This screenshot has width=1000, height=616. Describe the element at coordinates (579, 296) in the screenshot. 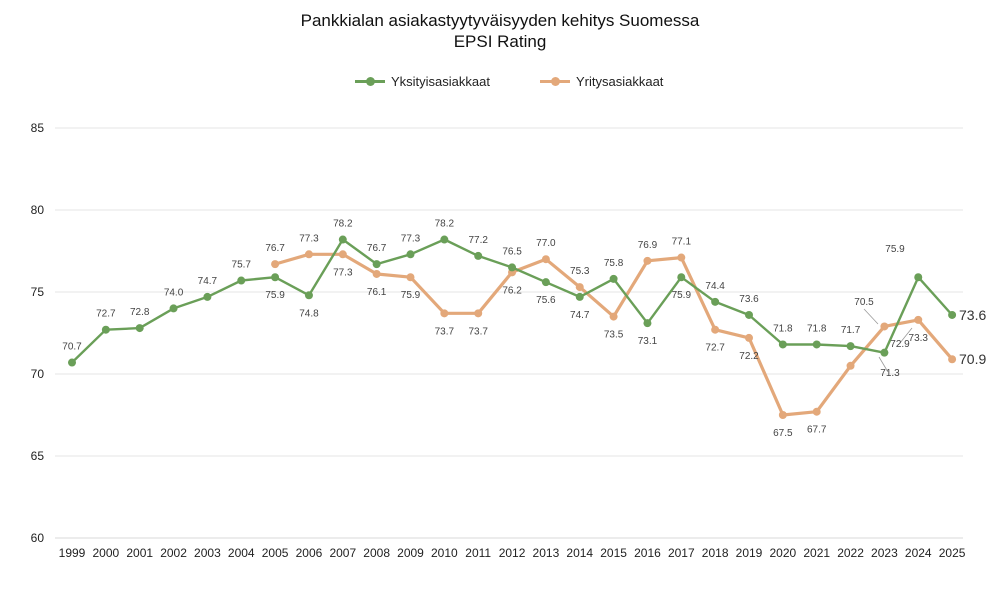

I see `point-yksityisasiakkaat-2014` at that location.